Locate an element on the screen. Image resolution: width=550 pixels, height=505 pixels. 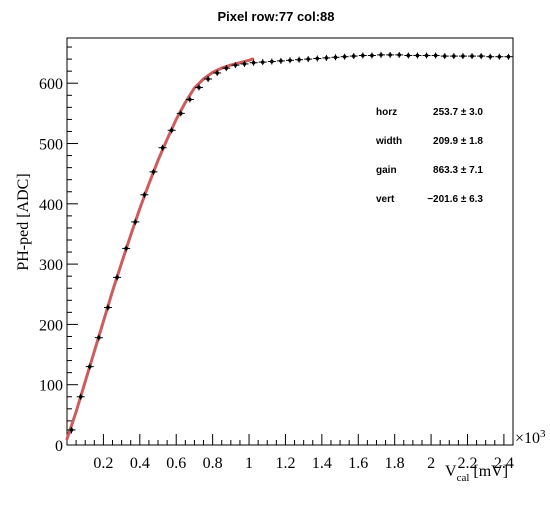
x-tick-label: 2.2 is located at coordinates (467, 463).